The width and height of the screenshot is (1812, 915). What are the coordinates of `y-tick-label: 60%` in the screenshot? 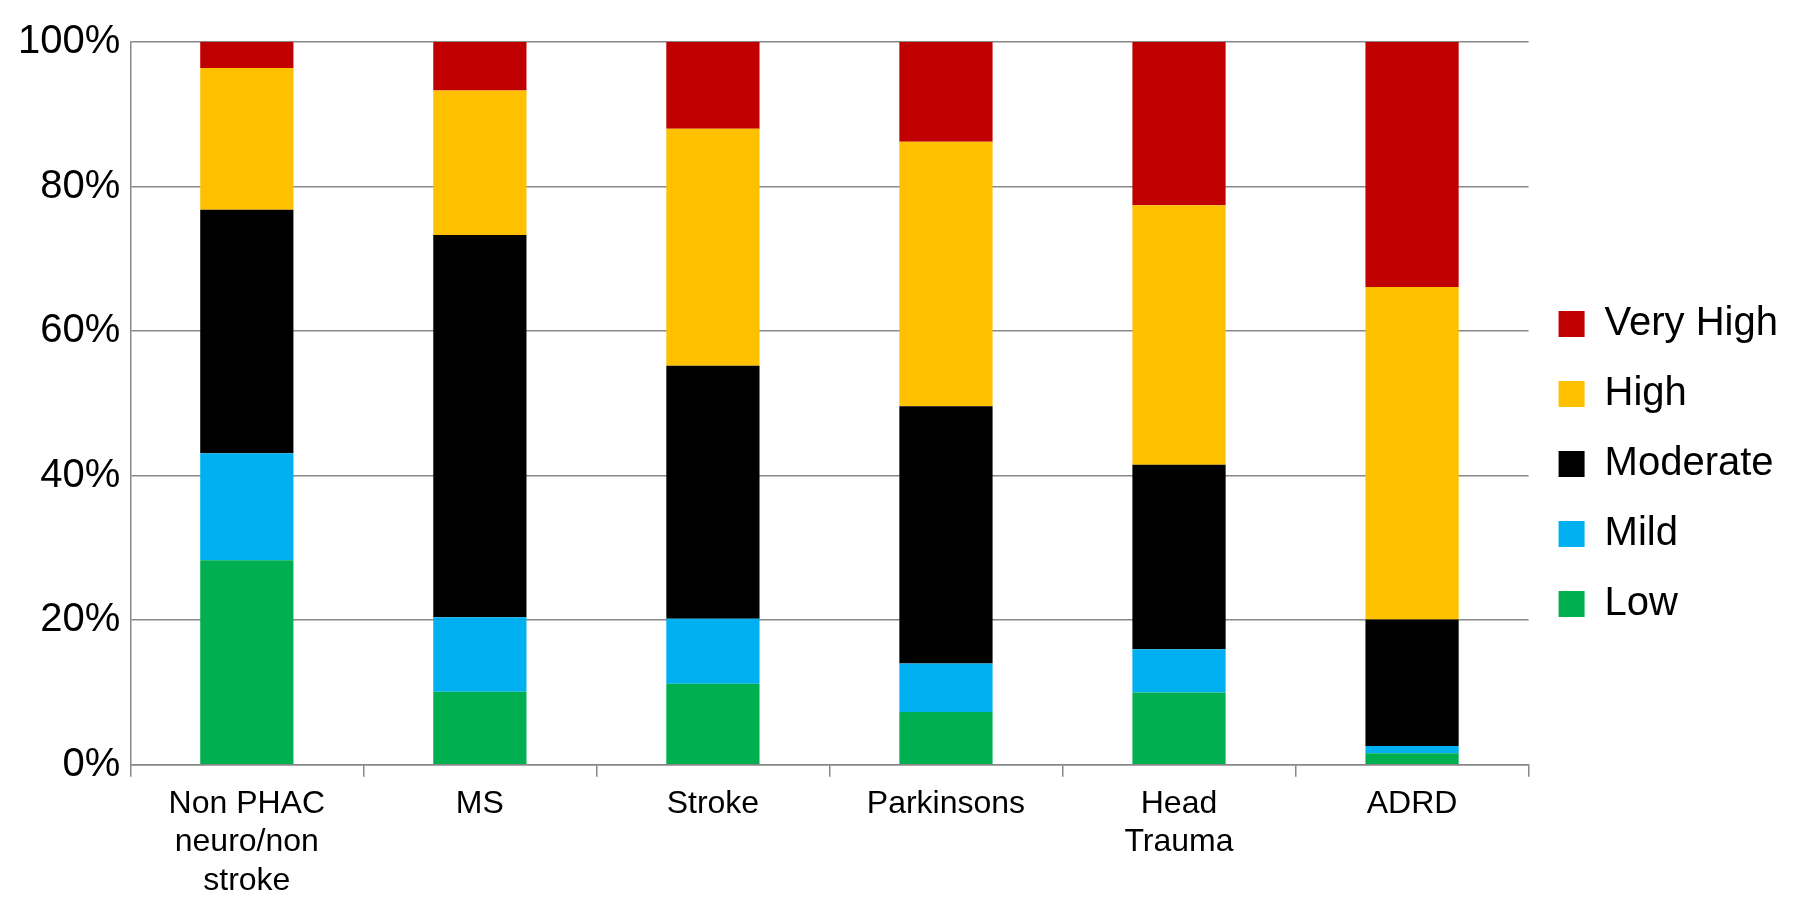 It's located at (80, 328).